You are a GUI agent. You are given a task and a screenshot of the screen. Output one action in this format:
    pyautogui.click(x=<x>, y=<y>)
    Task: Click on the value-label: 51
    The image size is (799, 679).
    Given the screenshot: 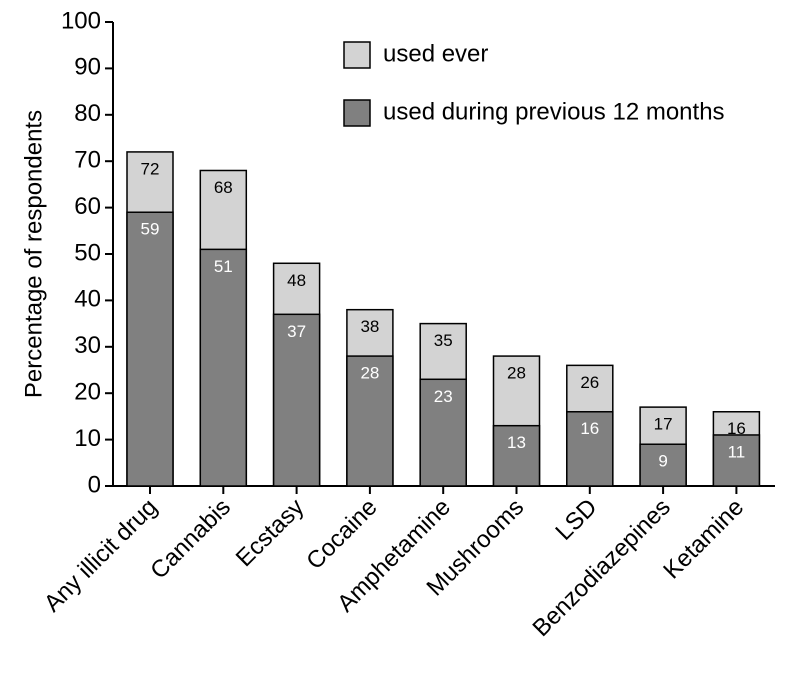 What is the action you would take?
    pyautogui.click(x=223, y=266)
    